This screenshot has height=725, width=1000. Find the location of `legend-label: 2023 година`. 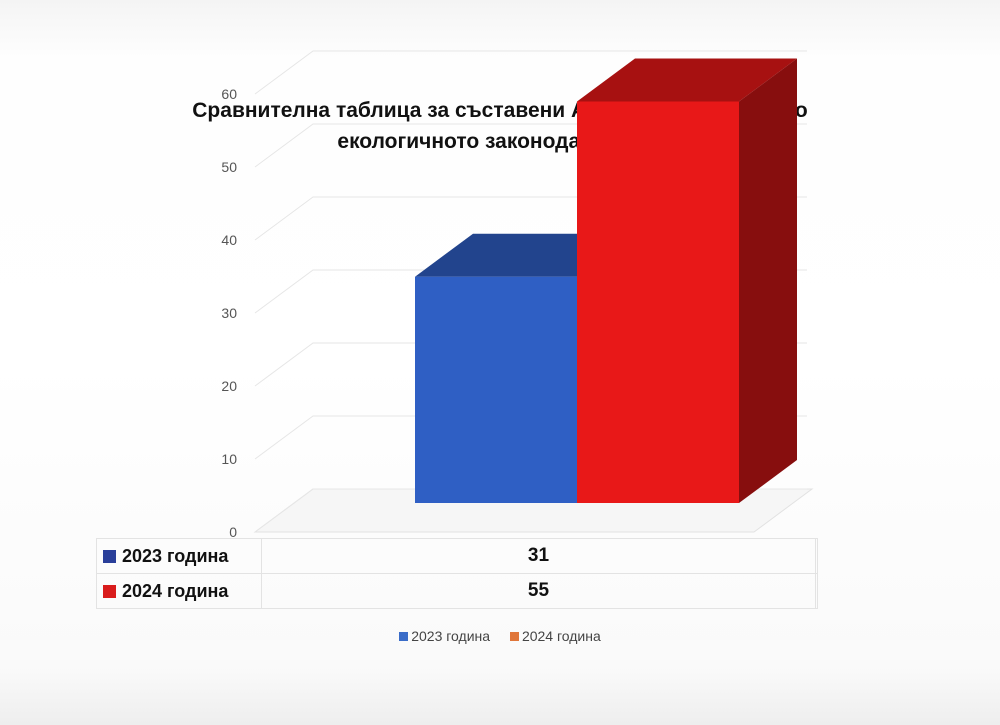

legend-label: 2023 година is located at coordinates (451, 636).